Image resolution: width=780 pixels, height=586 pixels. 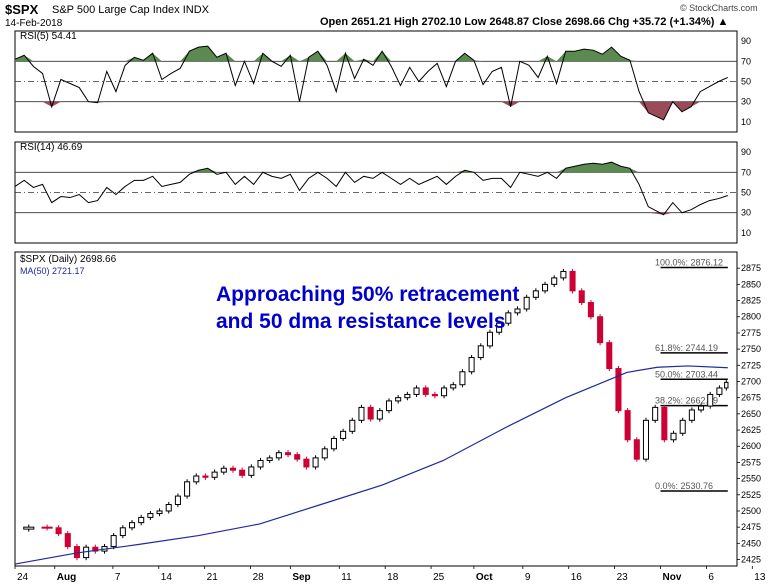 What do you see at coordinates (746, 233) in the screenshot?
I see `rsi14-ytick-label: 10` at bounding box center [746, 233].